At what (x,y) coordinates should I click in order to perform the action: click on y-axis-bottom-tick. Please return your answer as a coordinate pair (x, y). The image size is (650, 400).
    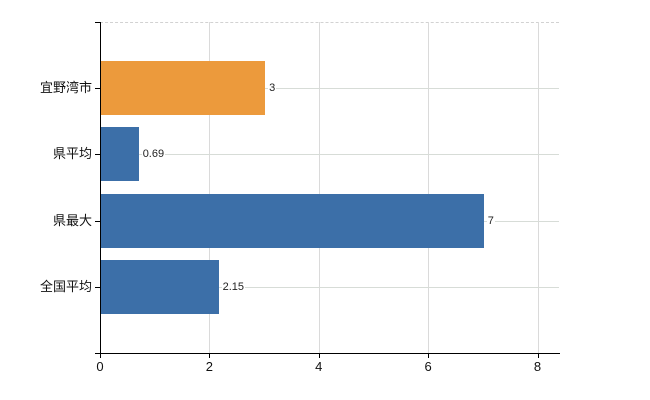
    Looking at the image, I should click on (97, 353).